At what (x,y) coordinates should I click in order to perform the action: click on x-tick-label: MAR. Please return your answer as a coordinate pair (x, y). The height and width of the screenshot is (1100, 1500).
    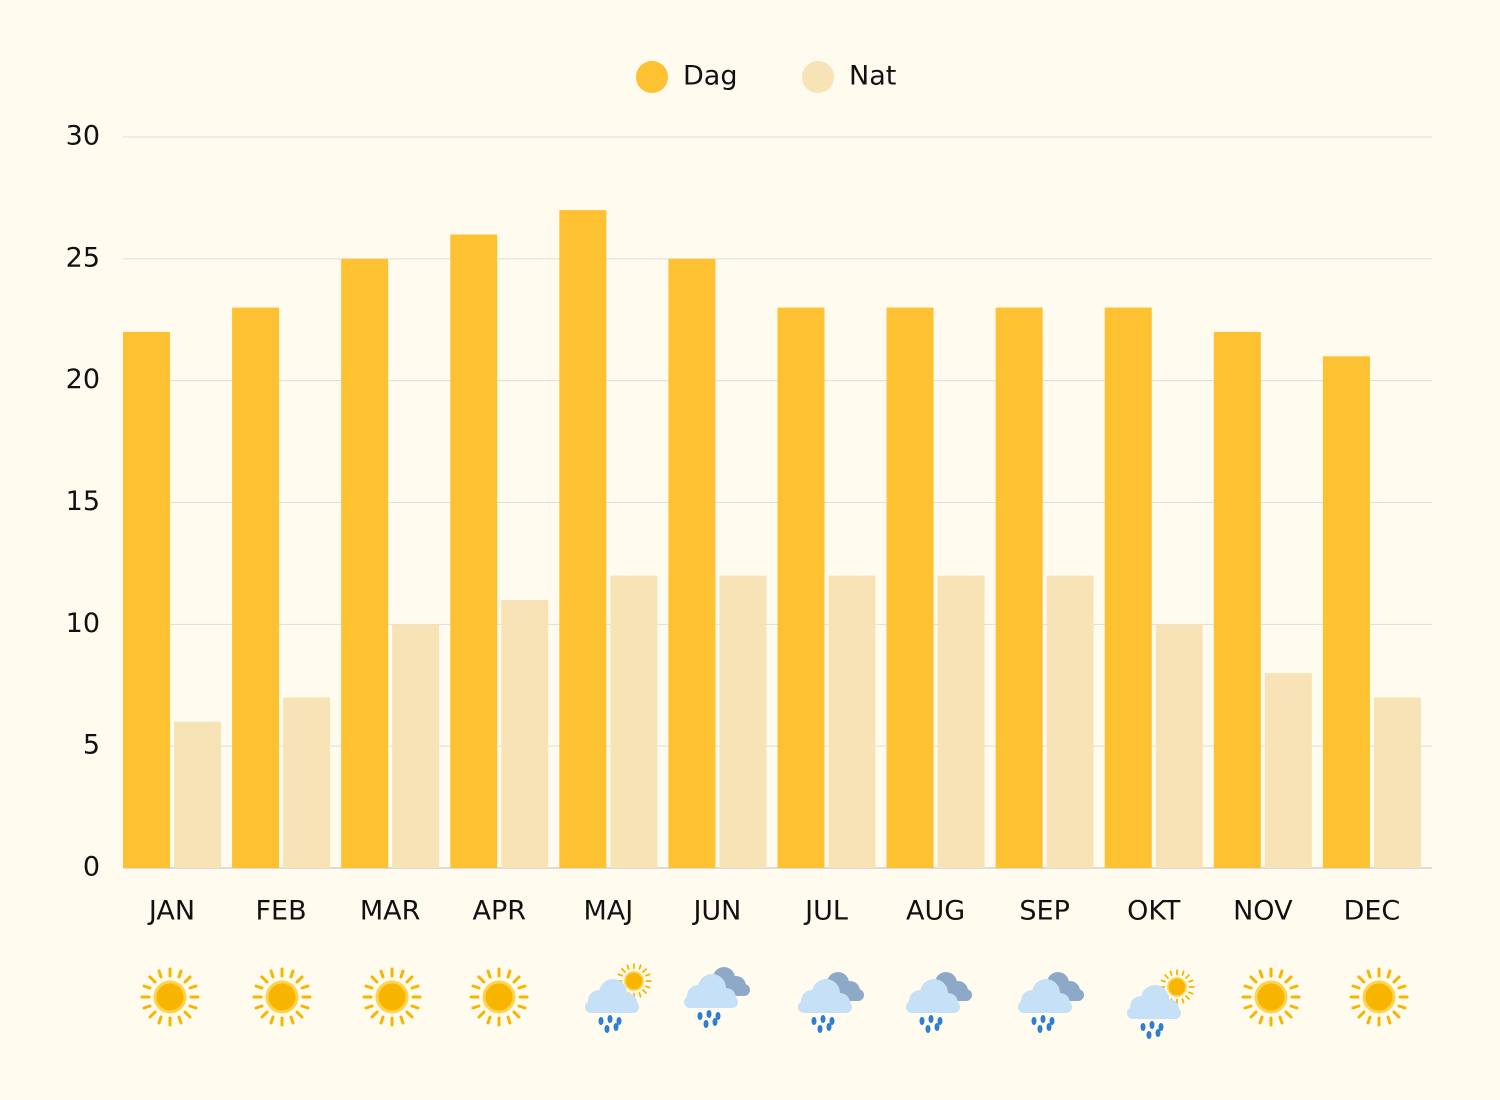
    Looking at the image, I should click on (390, 911).